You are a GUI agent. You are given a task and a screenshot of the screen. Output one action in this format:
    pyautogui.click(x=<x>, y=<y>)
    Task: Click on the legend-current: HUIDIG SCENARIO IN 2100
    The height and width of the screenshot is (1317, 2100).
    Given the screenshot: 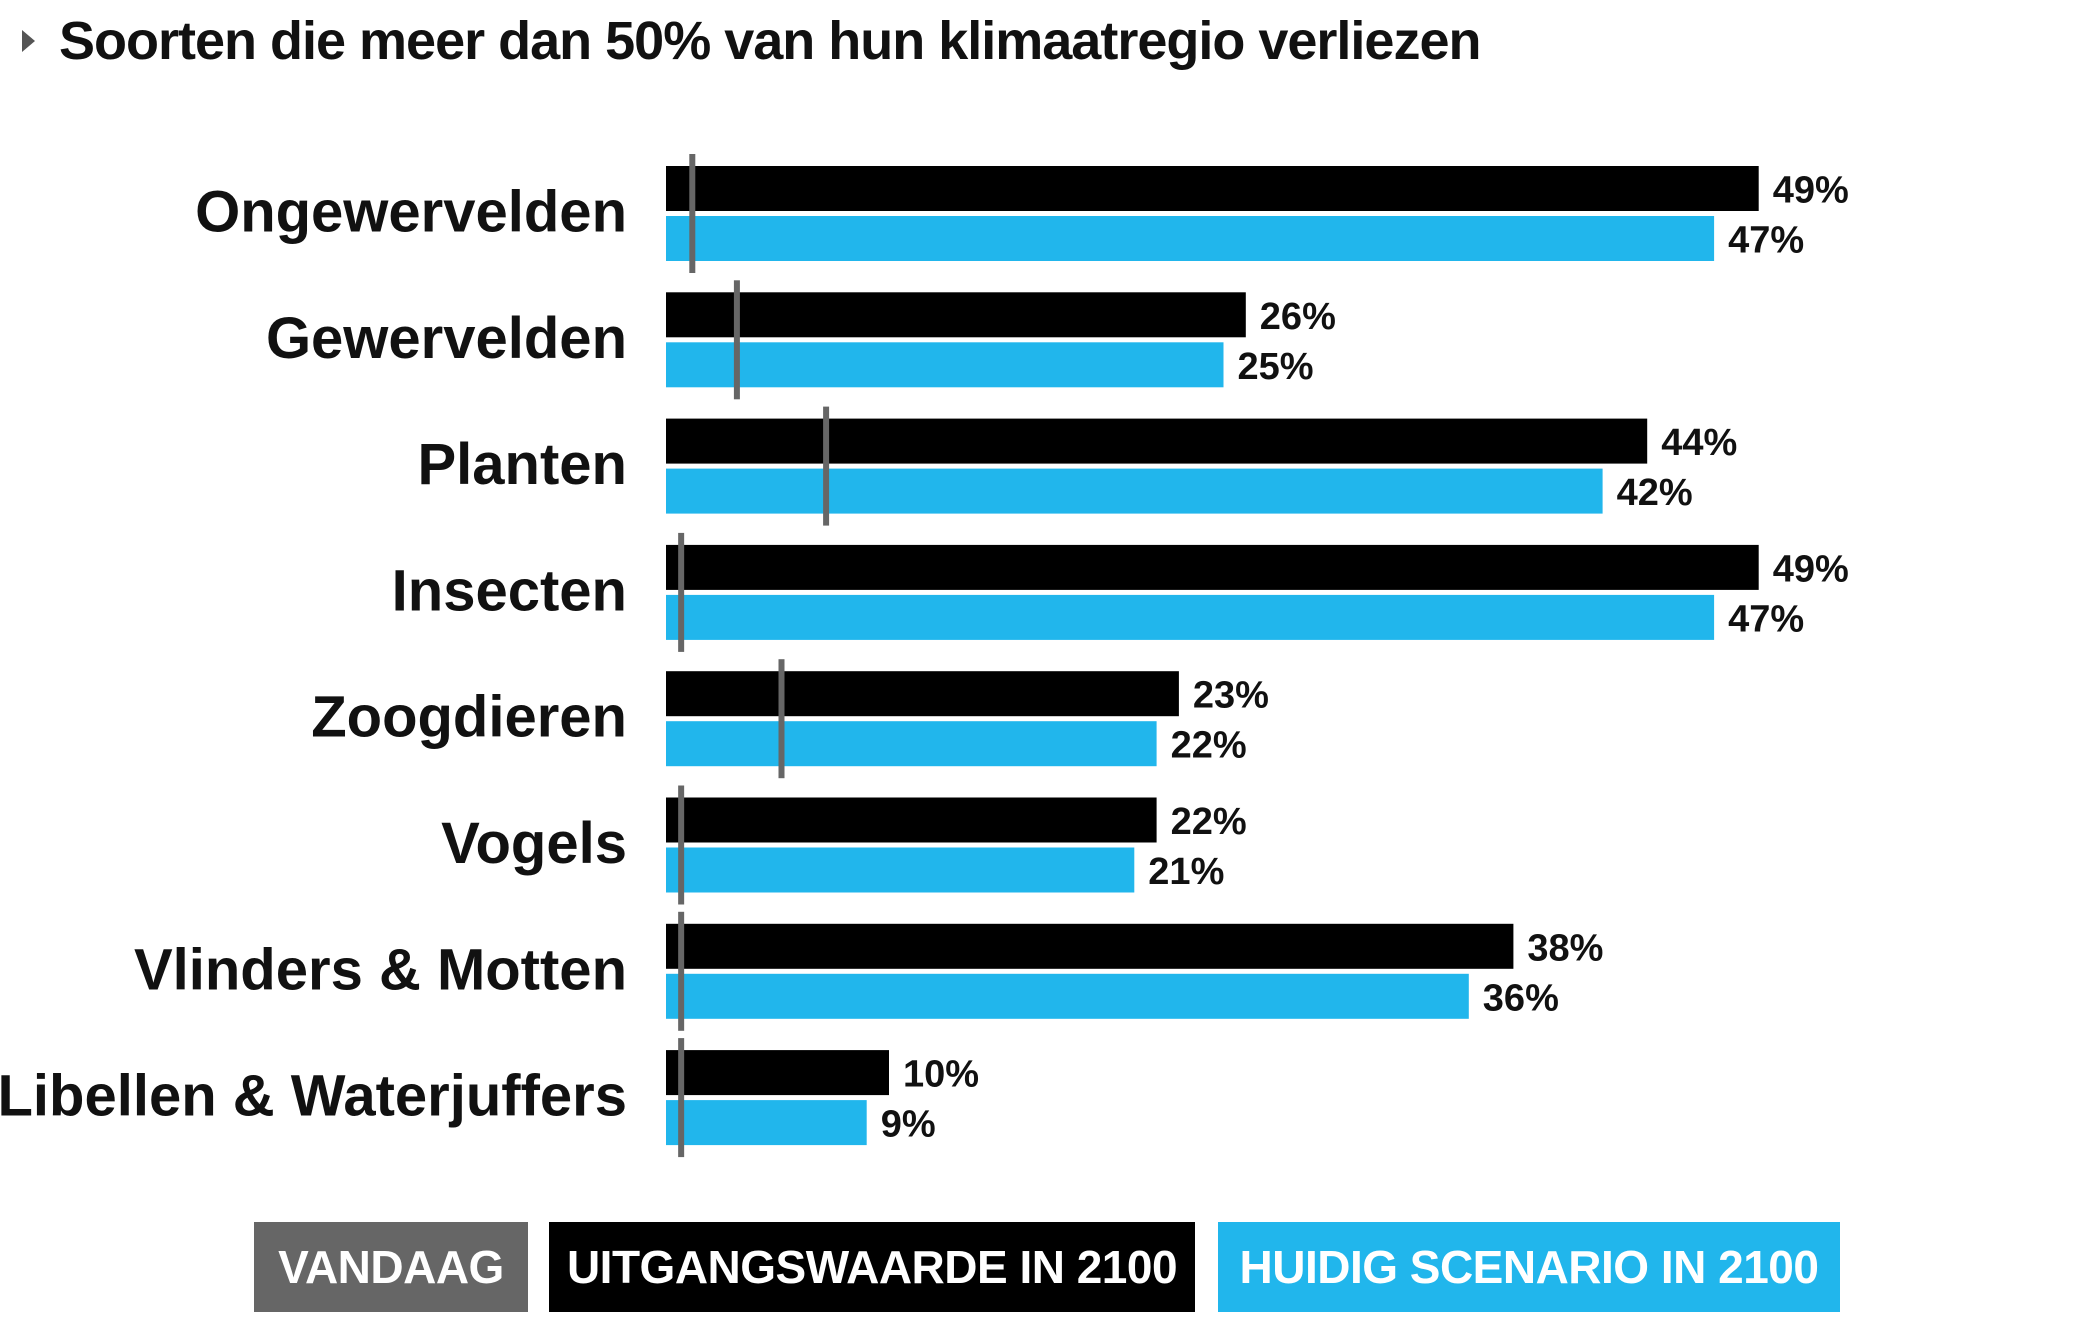 What is the action you would take?
    pyautogui.click(x=1529, y=1267)
    